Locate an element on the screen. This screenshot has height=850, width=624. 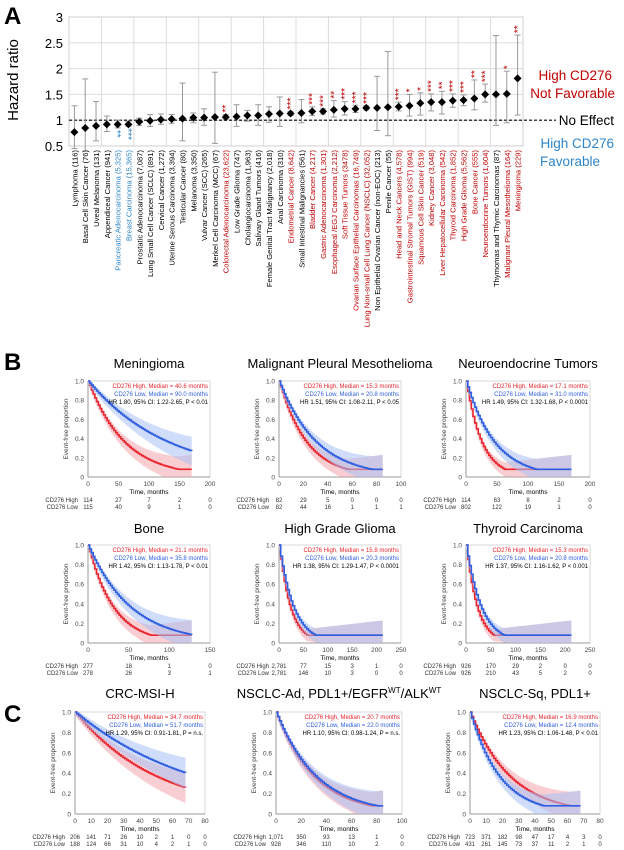
category-label: Bladder Cancer (4,217) is located at coordinates (312, 189).